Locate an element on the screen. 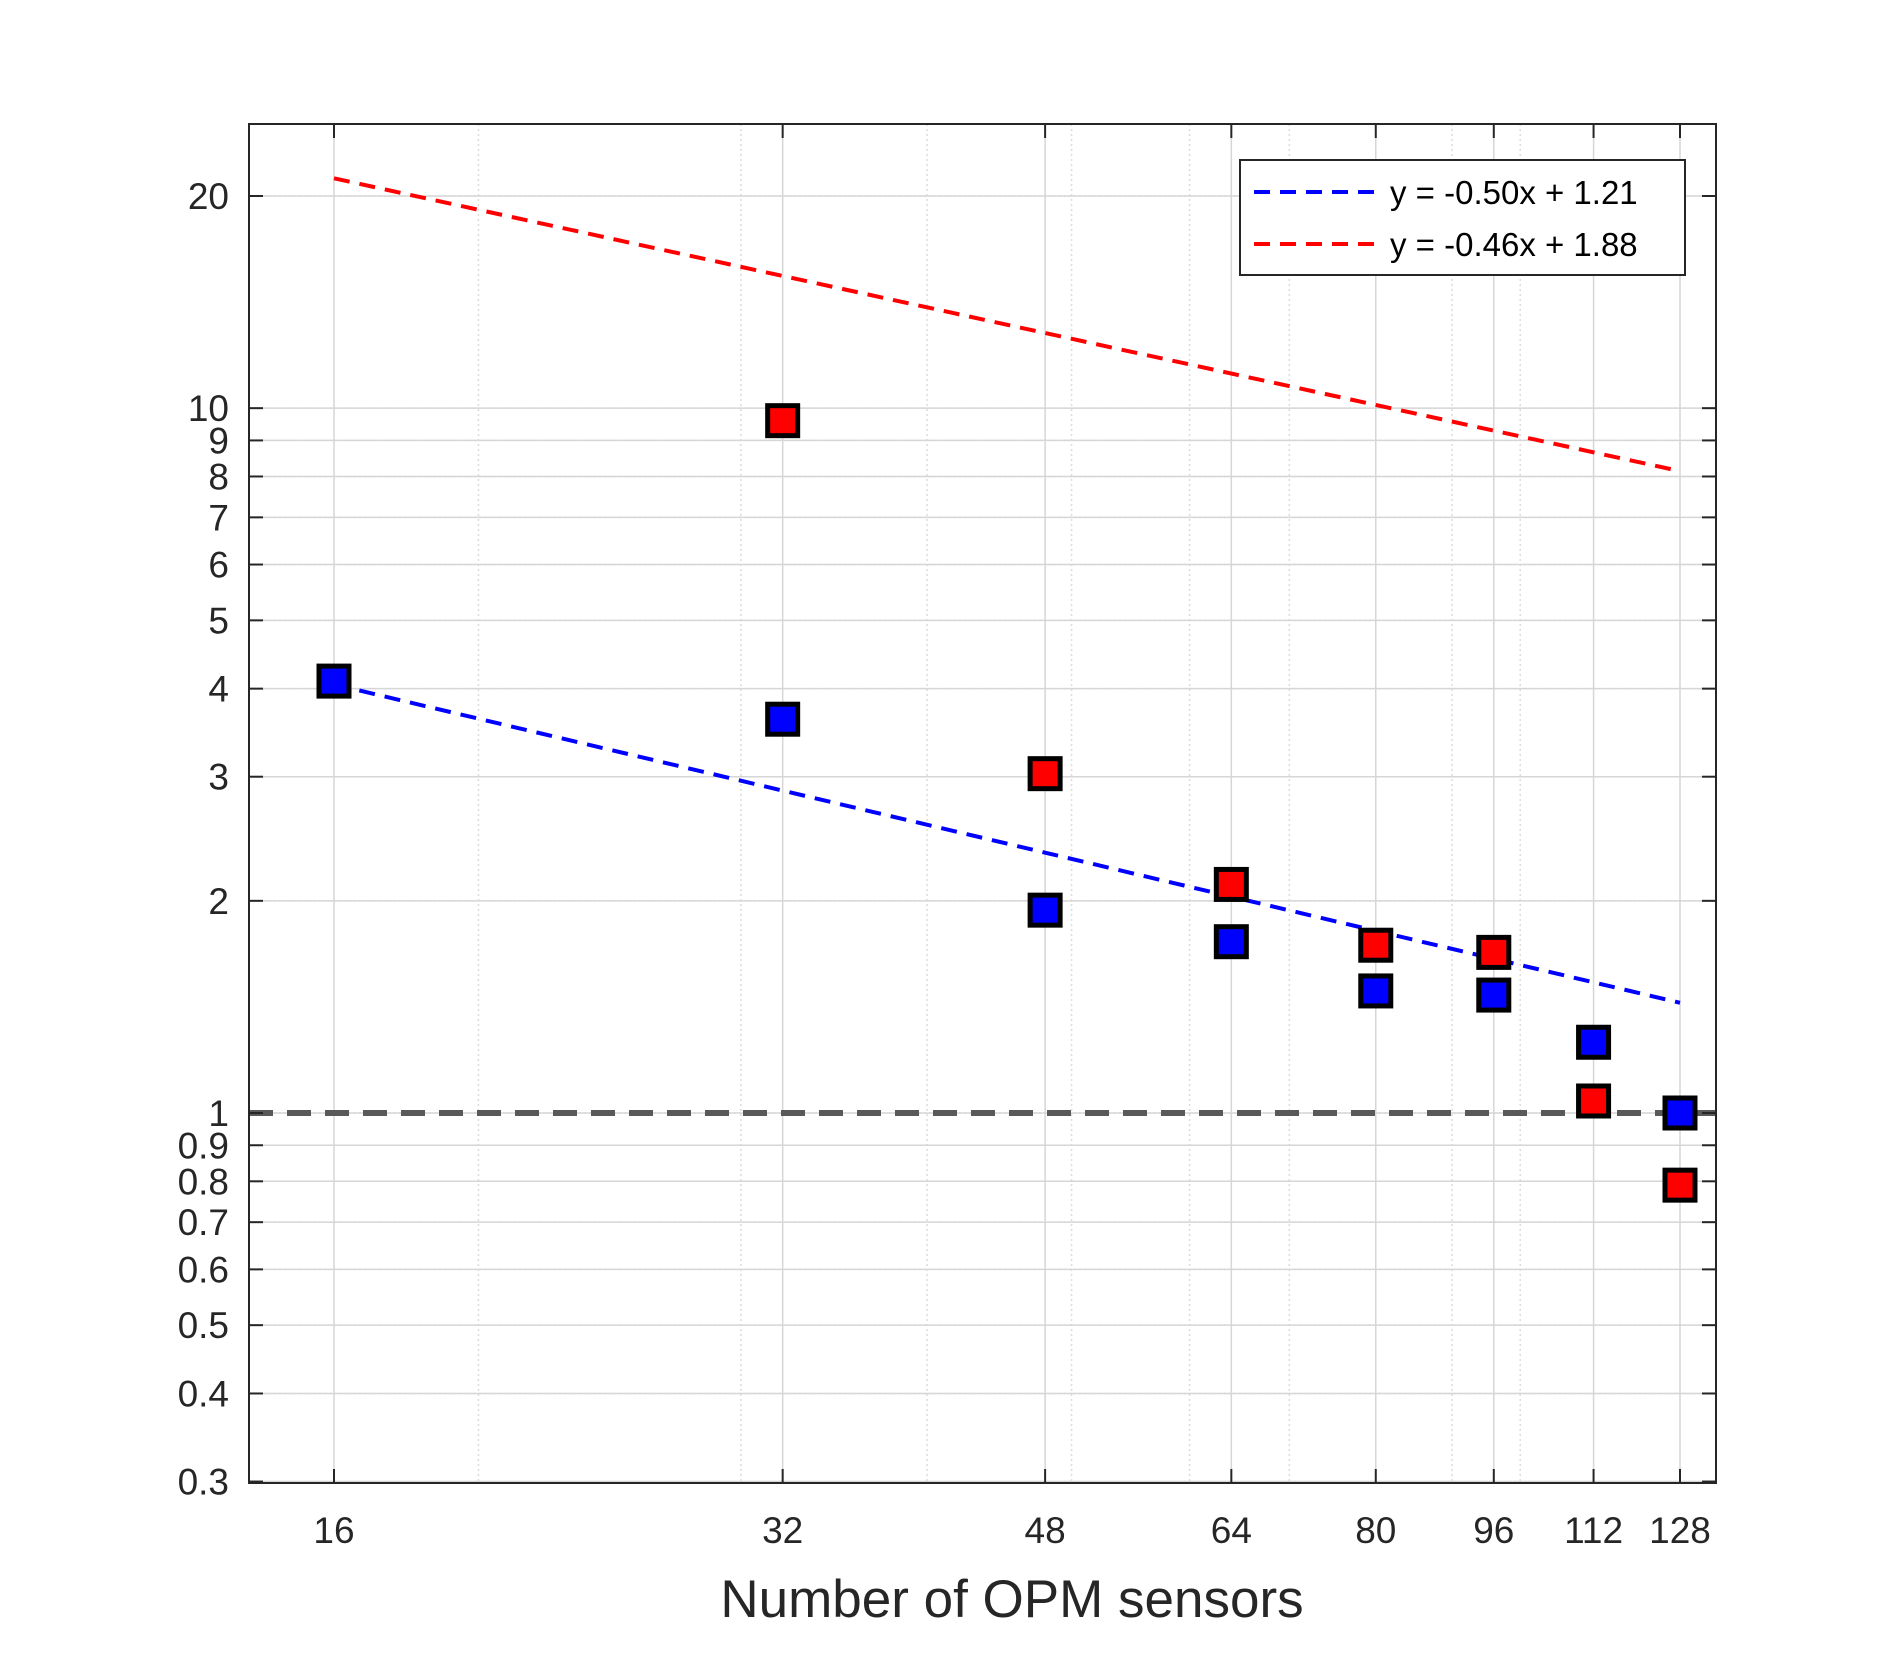  y-tick-label: 0.8 is located at coordinates (203, 1181).